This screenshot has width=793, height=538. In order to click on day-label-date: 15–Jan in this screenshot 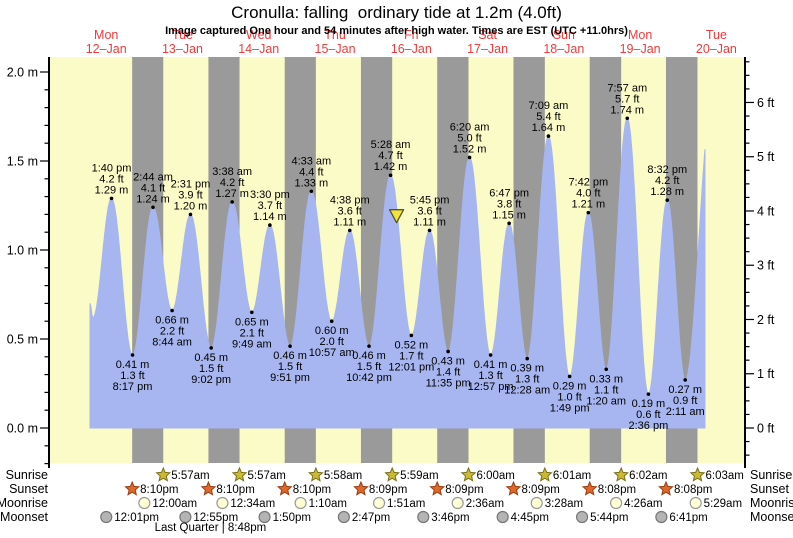, I will do `click(335, 49)`.